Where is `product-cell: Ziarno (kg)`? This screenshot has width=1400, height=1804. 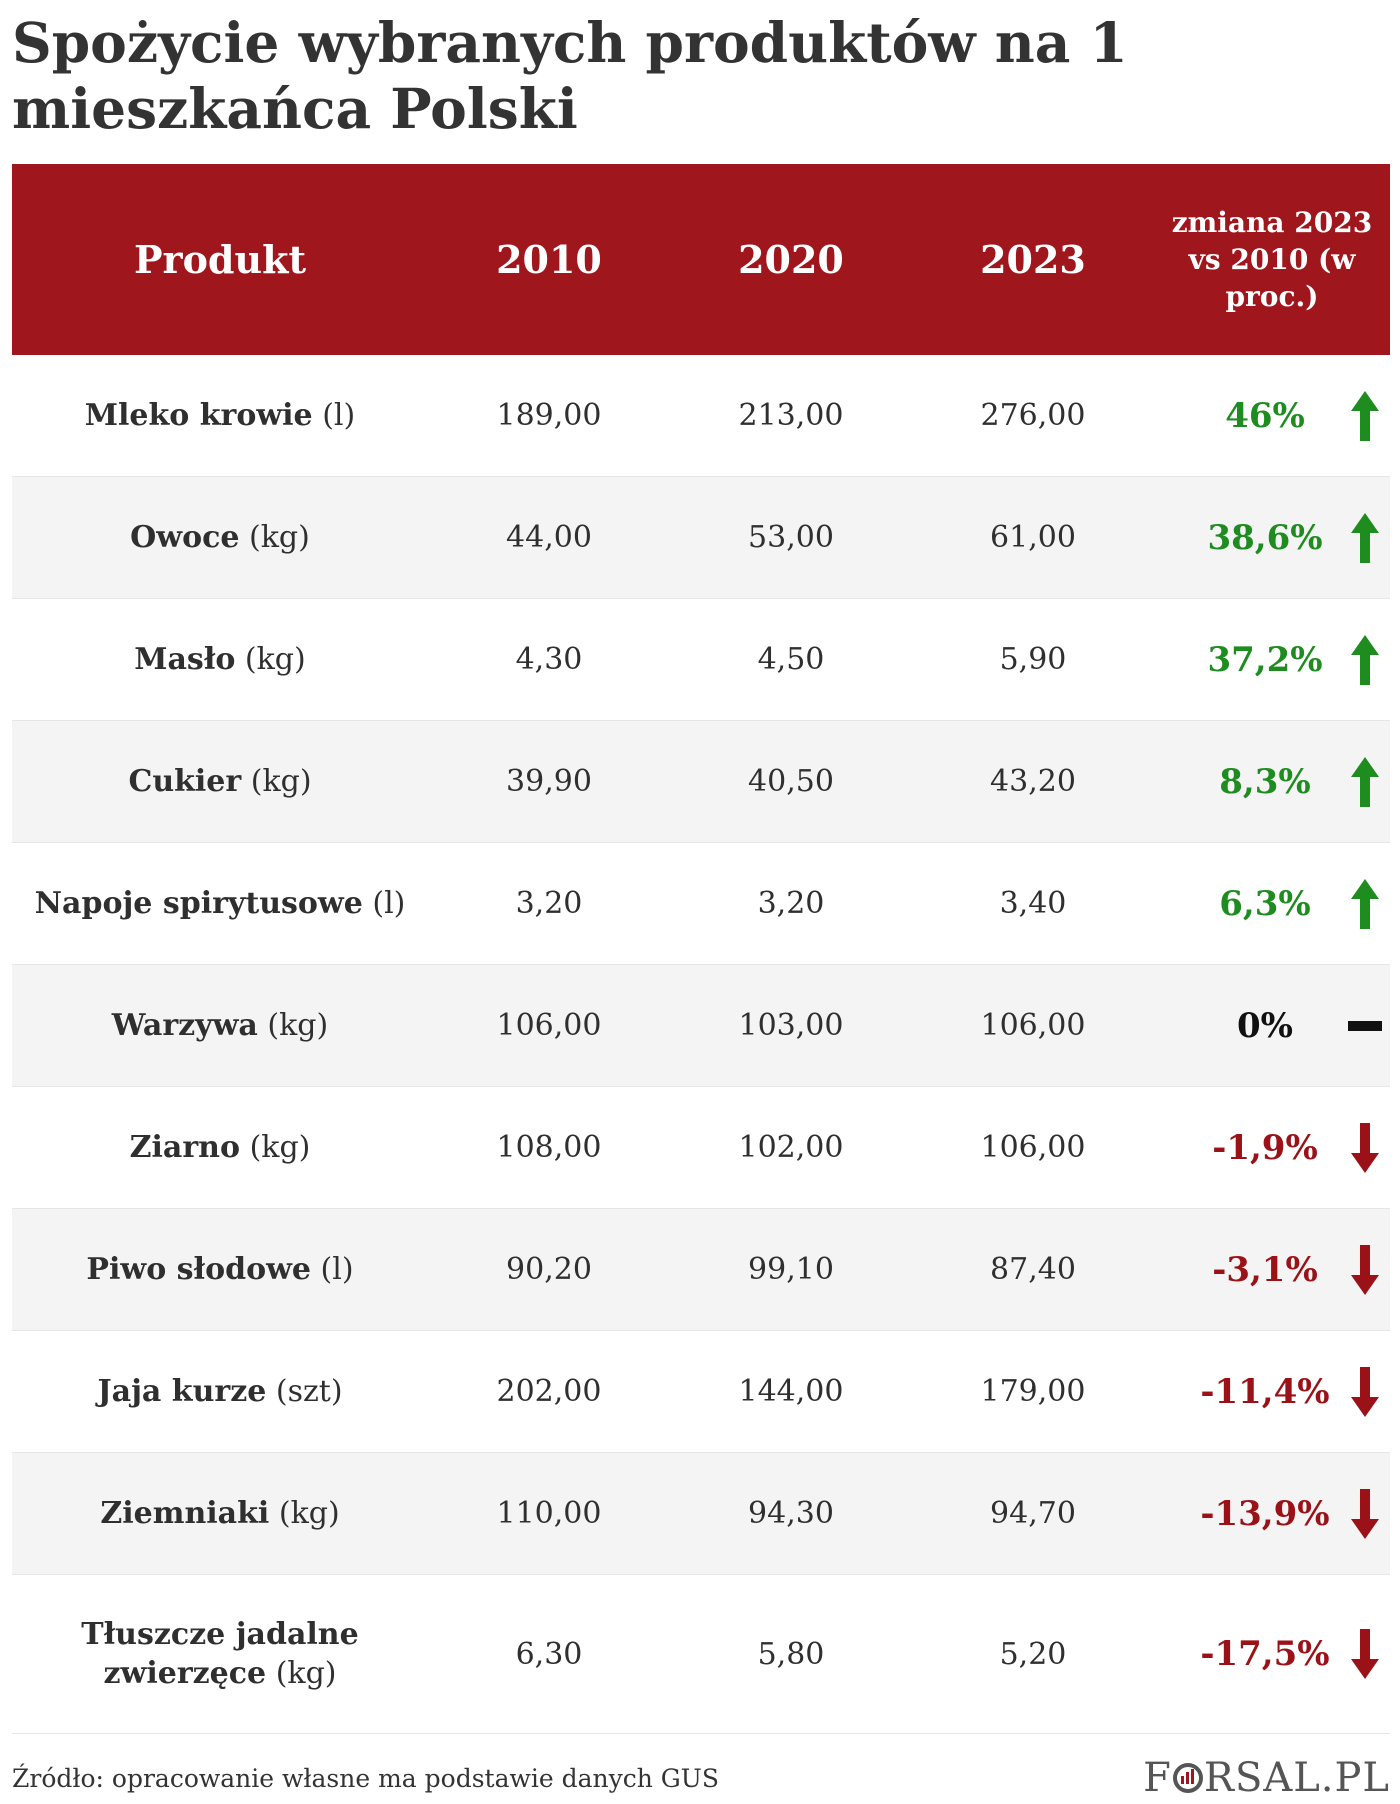 product-cell: Ziarno (kg) is located at coordinates (220, 1147).